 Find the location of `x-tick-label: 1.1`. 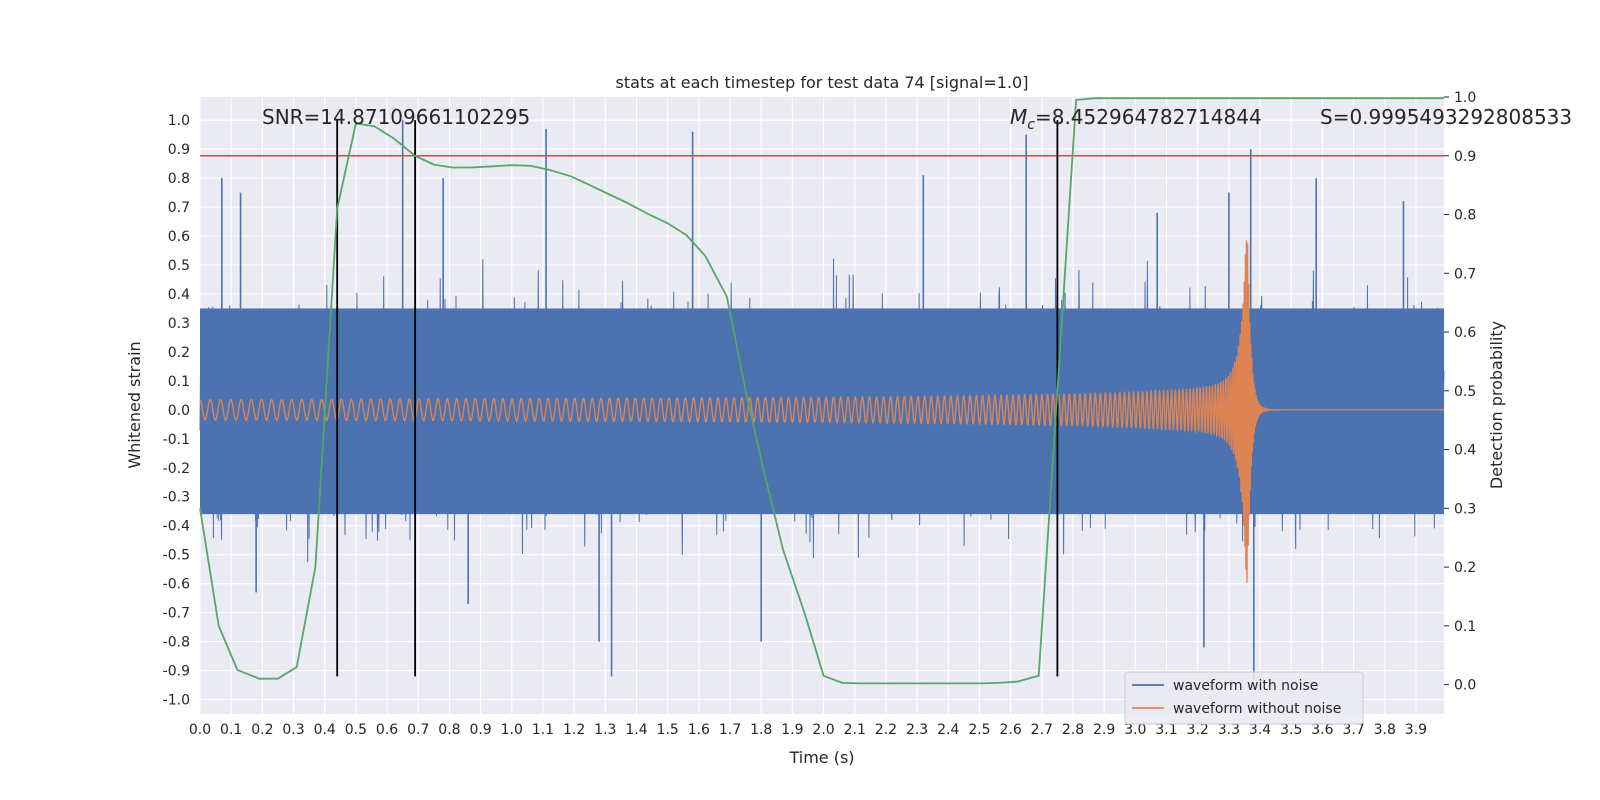

x-tick-label: 1.1 is located at coordinates (543, 730).